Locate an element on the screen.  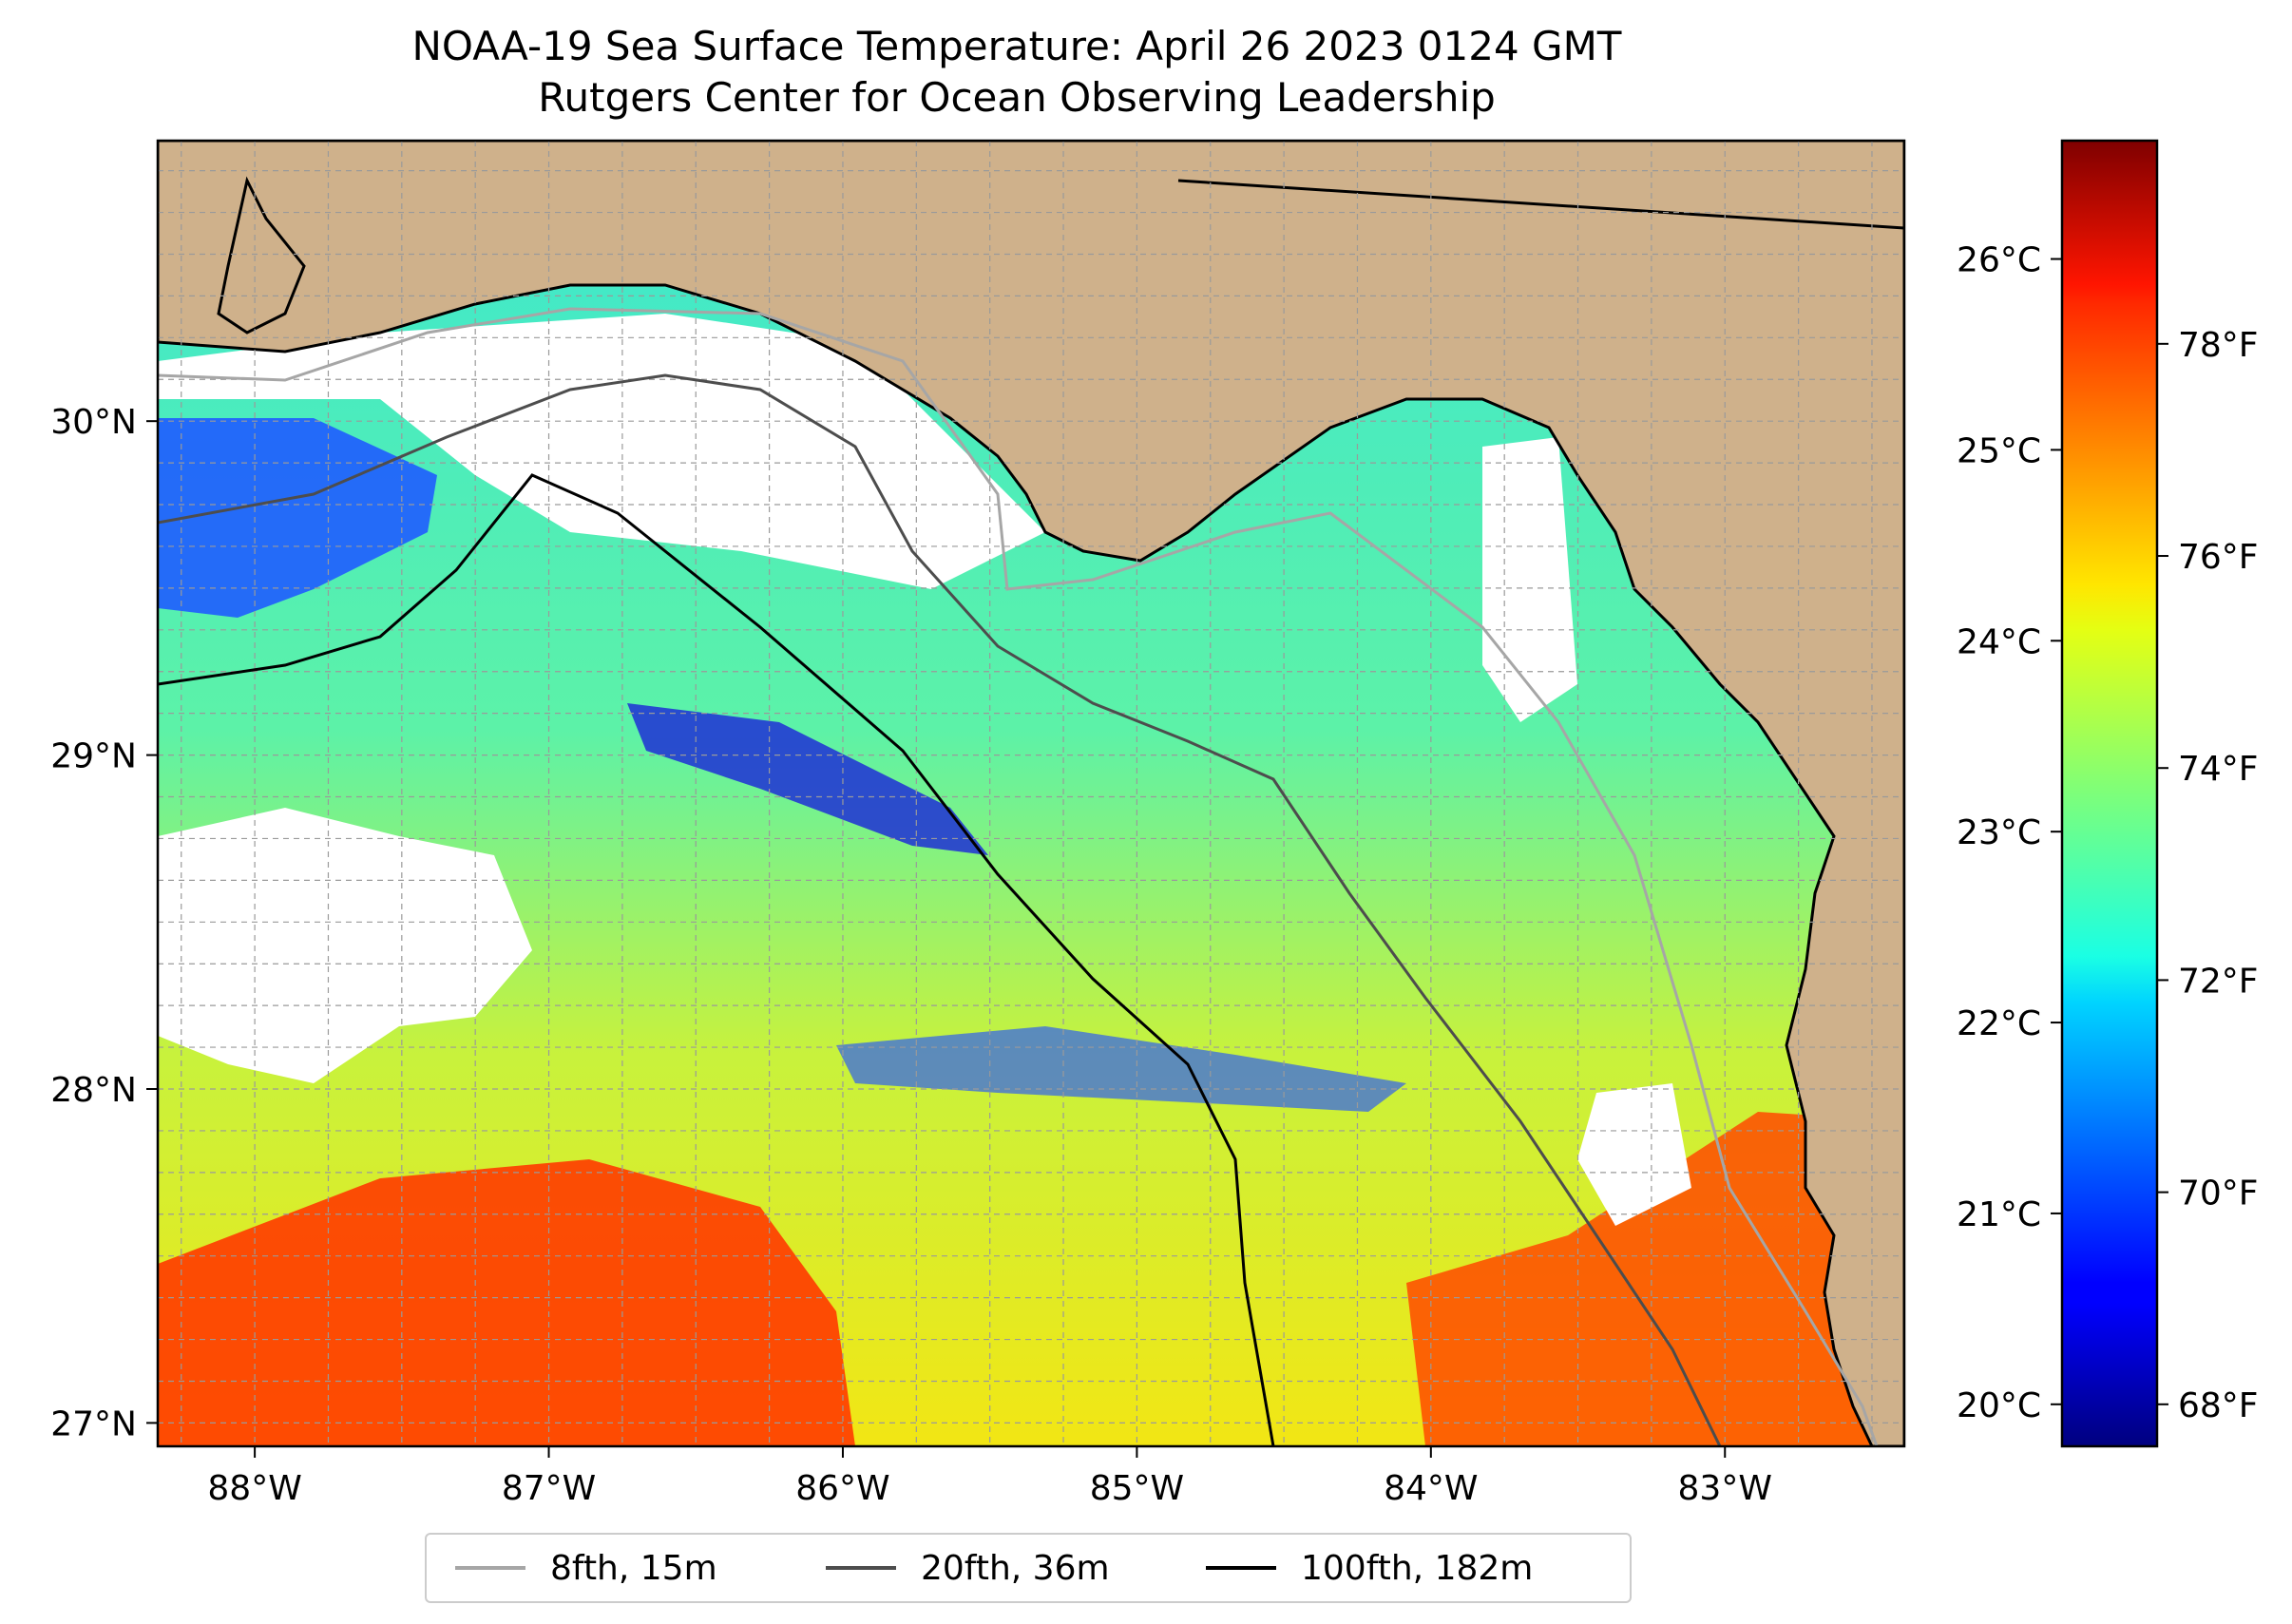
legend-swatch-100fth is located at coordinates (1241, 1568).